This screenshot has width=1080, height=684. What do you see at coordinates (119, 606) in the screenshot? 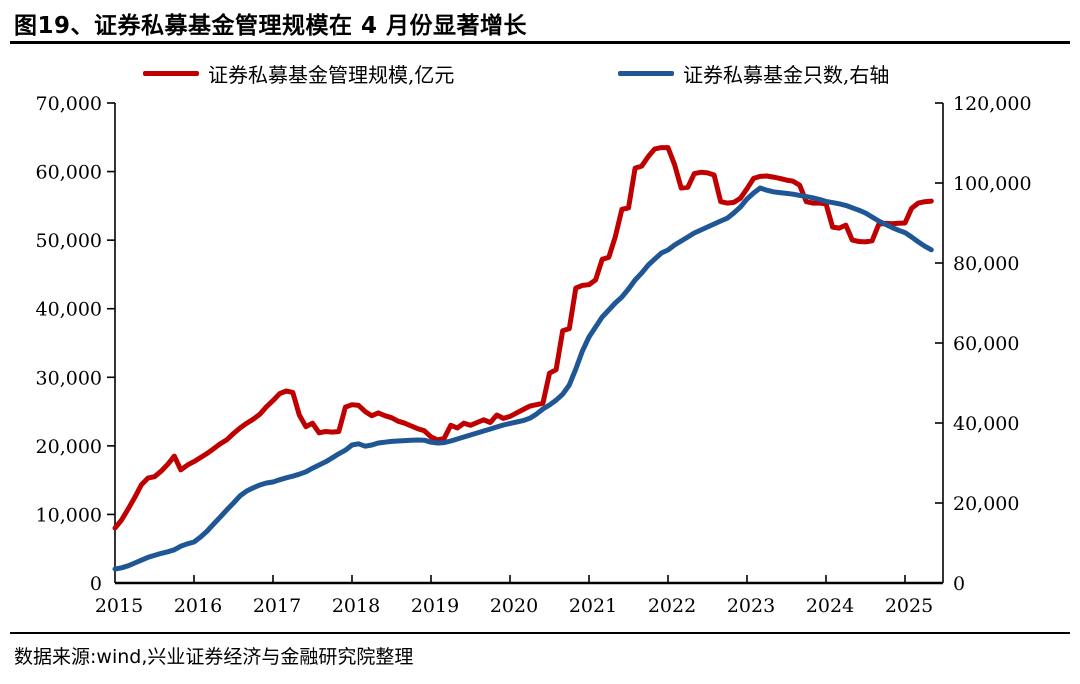
I see `svg-text: 2015` at bounding box center [119, 606].